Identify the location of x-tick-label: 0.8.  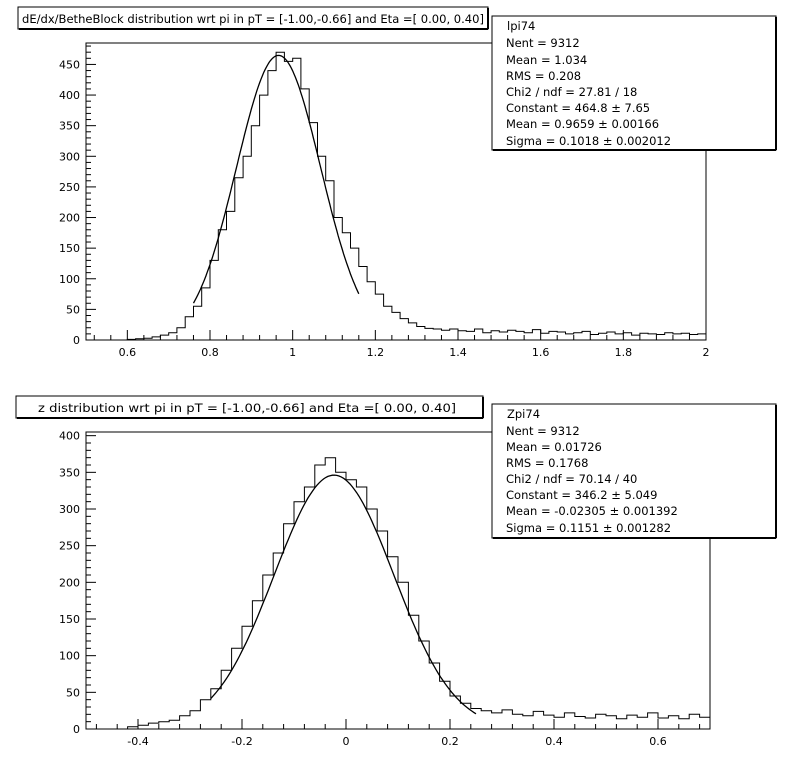
(210, 352).